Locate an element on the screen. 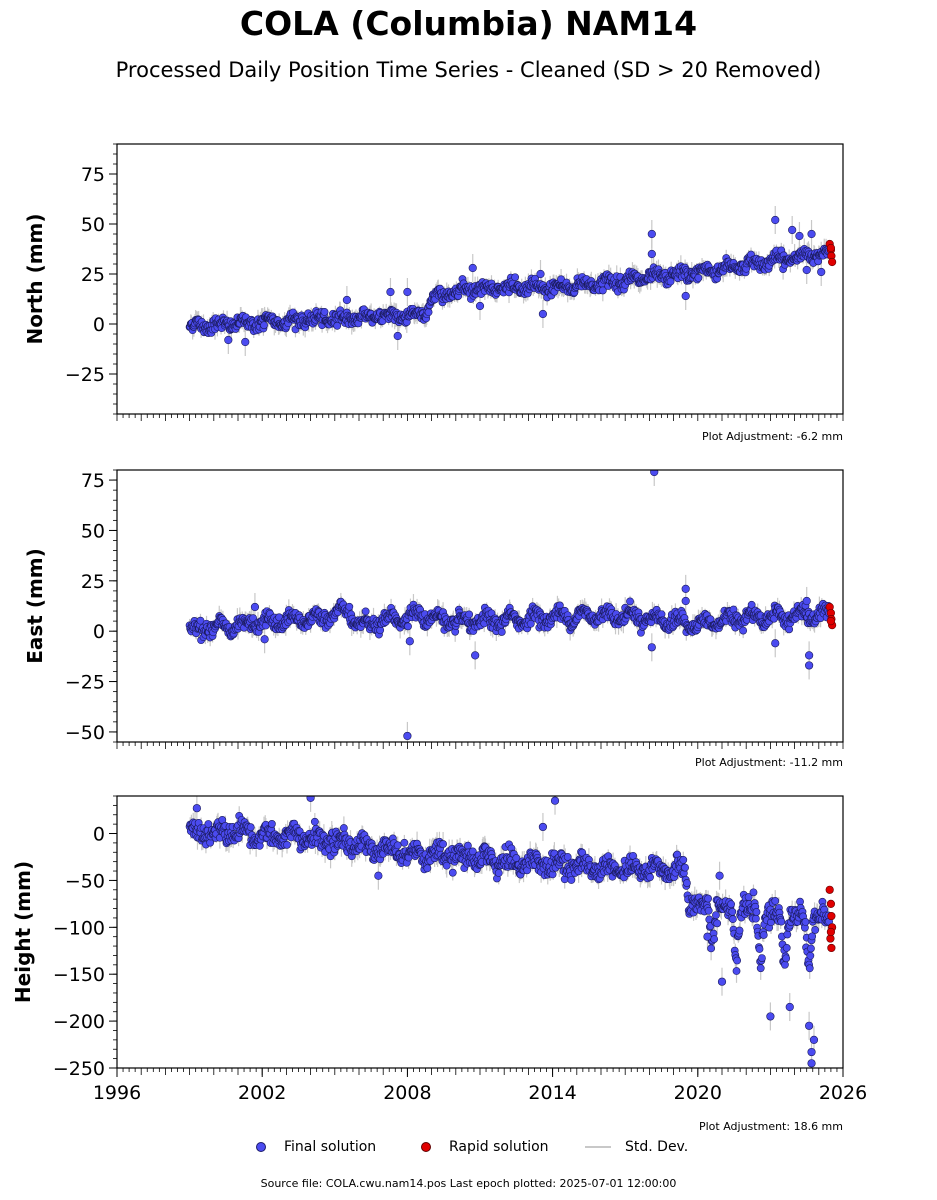  plot-area is located at coordinates (511, 281).